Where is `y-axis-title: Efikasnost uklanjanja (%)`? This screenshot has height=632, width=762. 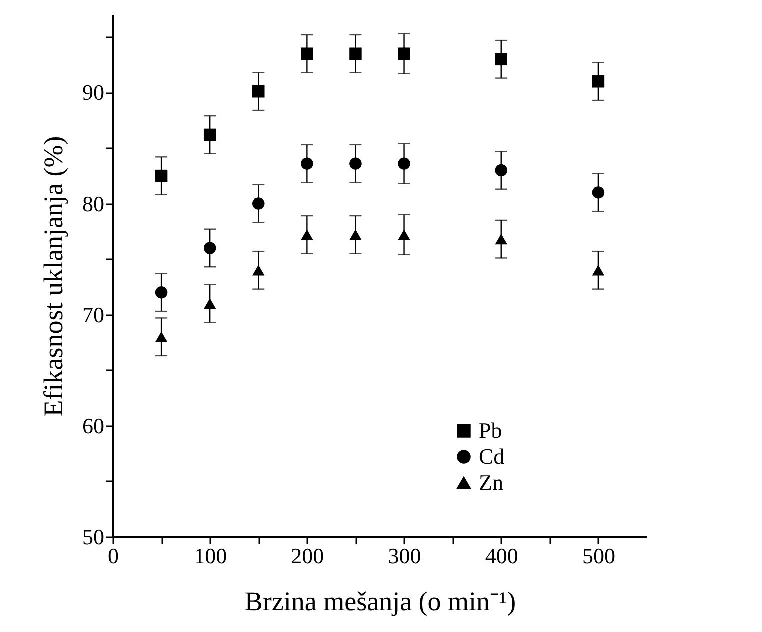 y-axis-title: Efikasnost uklanjanja (%) is located at coordinates (53, 276).